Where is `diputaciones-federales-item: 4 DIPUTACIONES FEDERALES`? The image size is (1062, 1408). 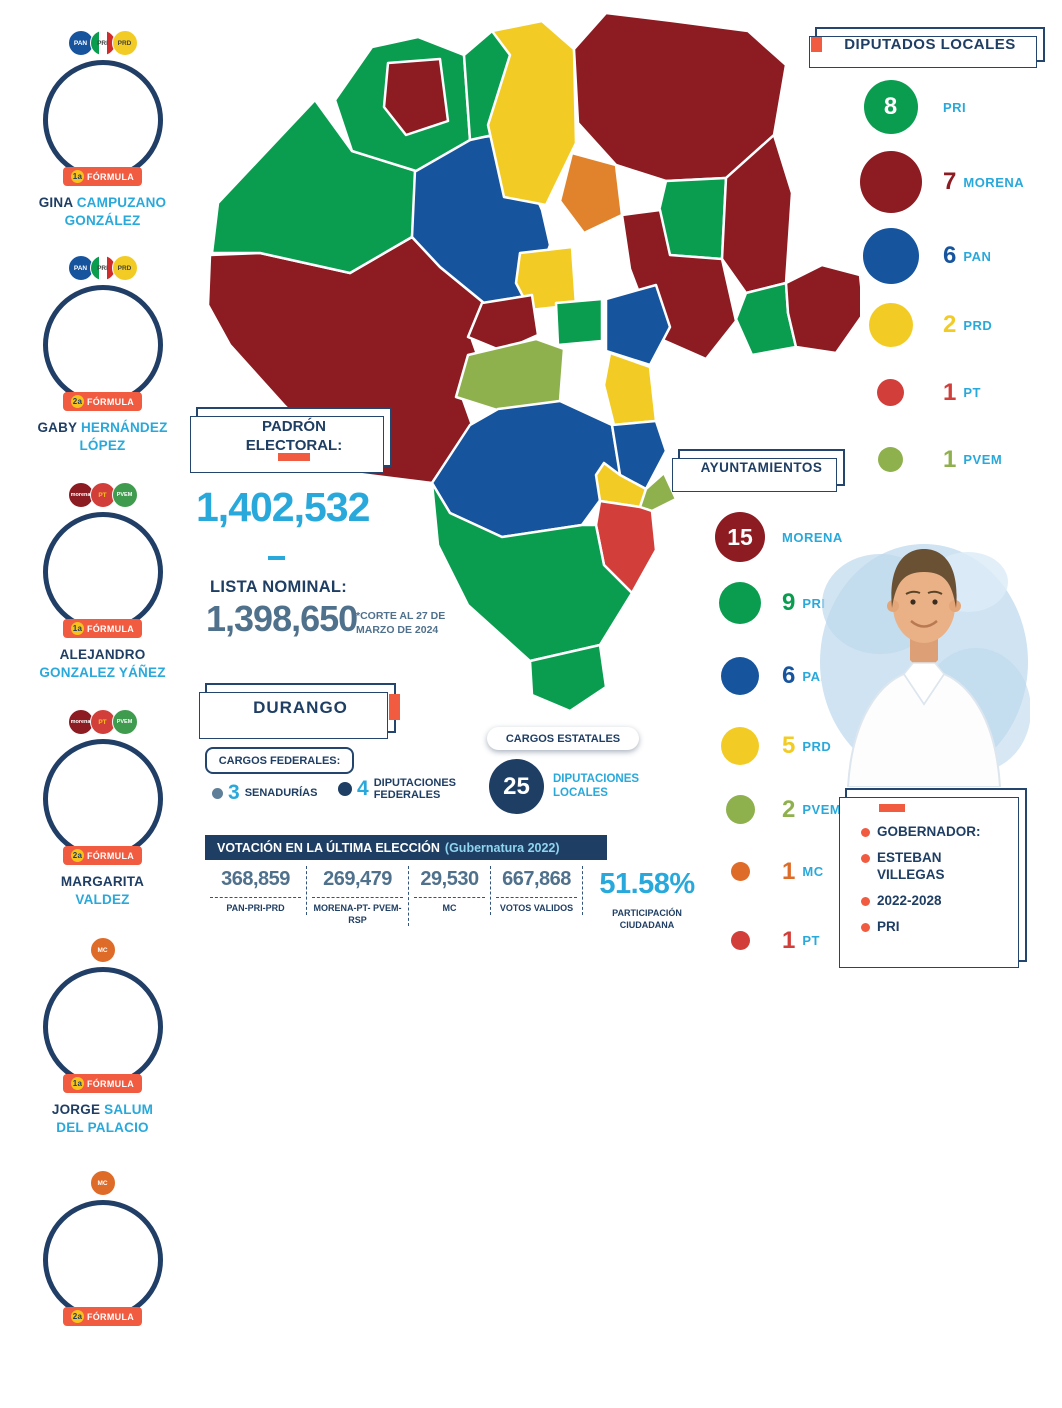 diputaciones-federales-item: 4 DIPUTACIONES FEDERALES is located at coordinates (397, 789).